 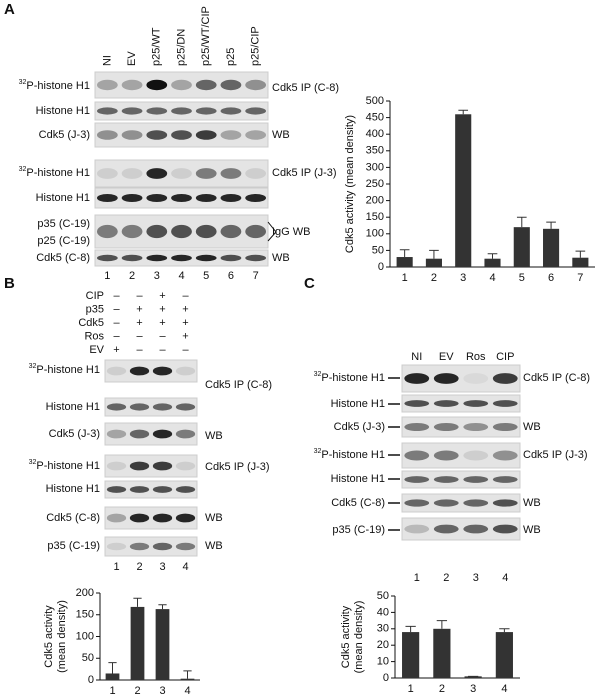 What do you see at coordinates (359, 637) in the screenshot?
I see `y-axis-label: (mean density)` at bounding box center [359, 637].